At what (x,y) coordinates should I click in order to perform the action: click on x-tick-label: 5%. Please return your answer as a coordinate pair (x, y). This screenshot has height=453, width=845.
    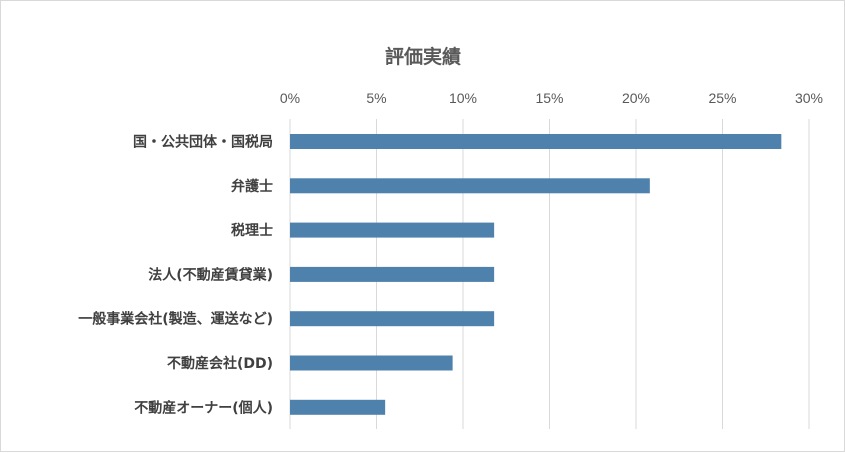
    Looking at the image, I should click on (376, 98).